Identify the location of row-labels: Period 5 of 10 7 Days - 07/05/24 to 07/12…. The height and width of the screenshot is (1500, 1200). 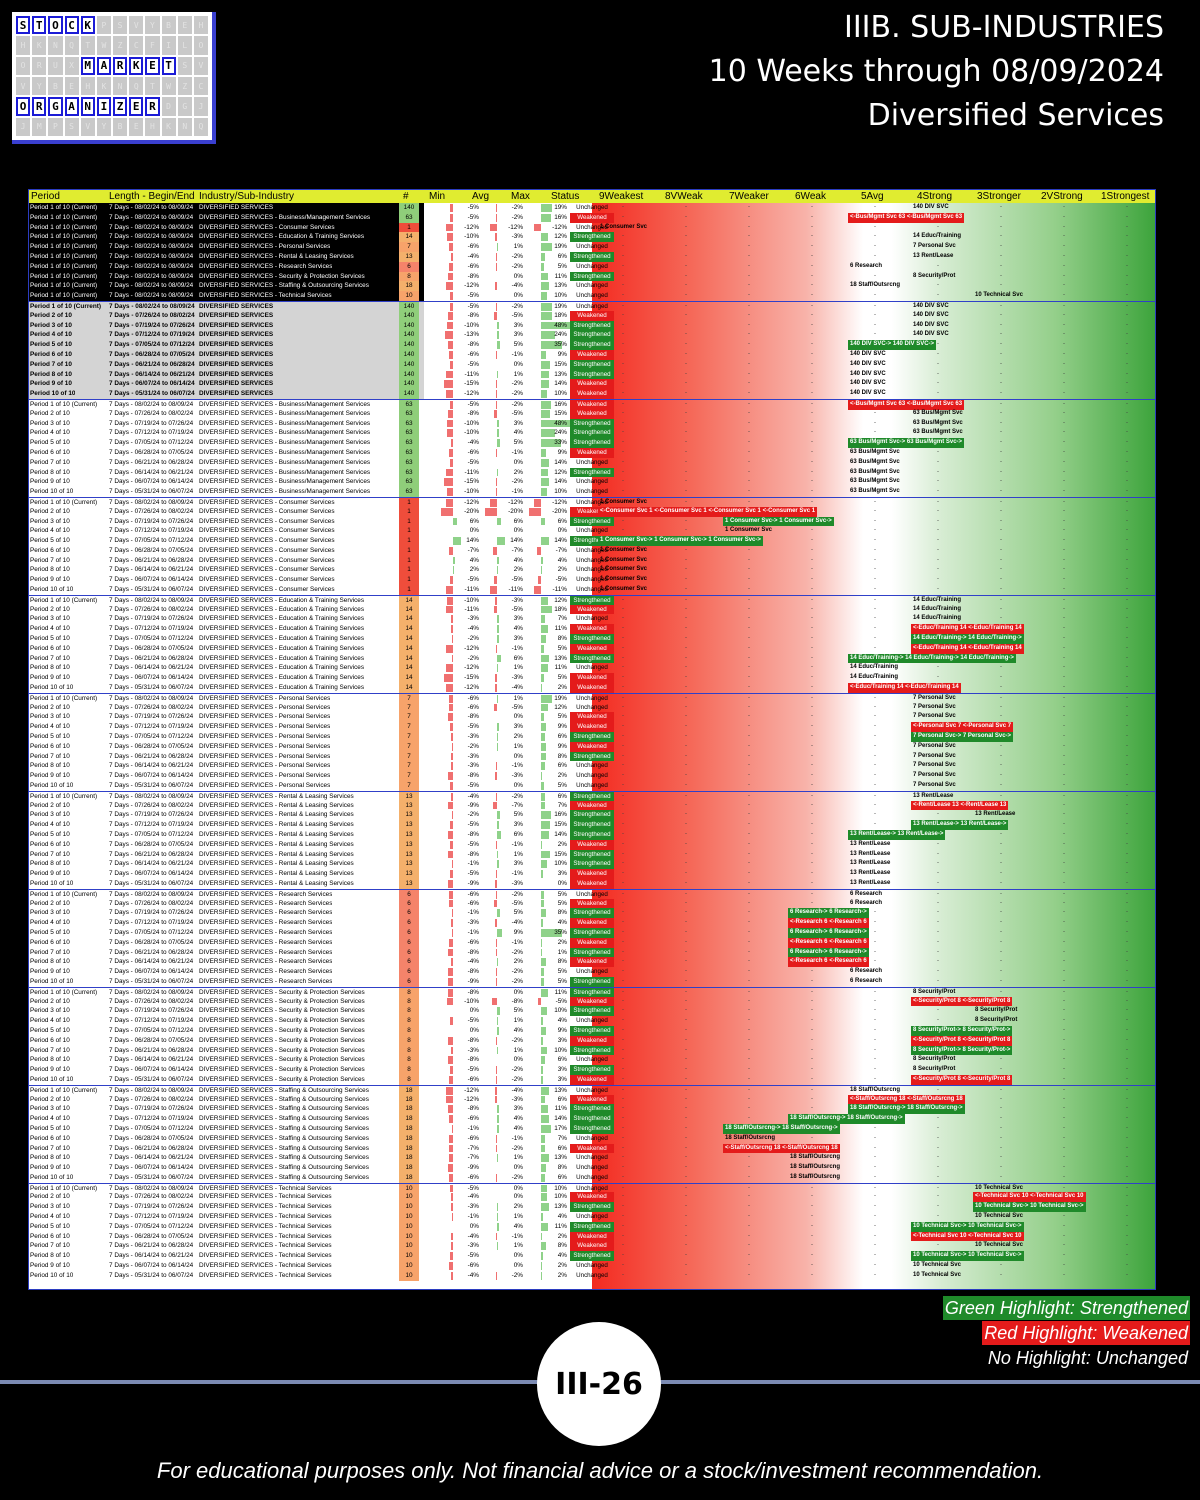
(226, 443).